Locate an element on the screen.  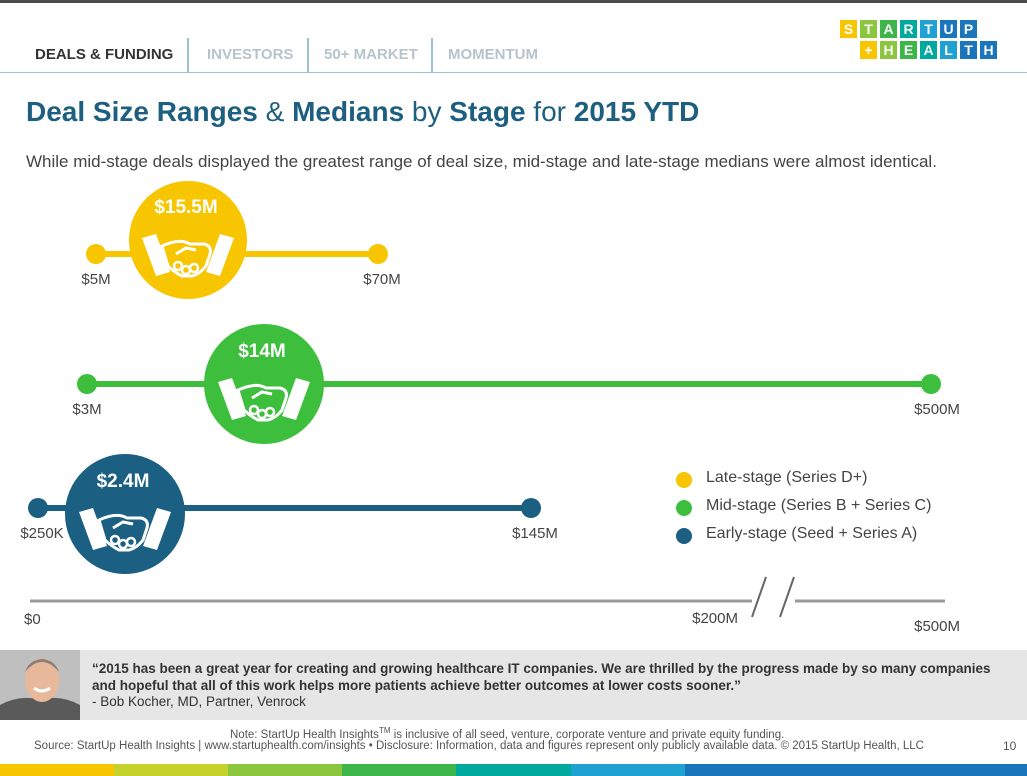
legend-label: Mid-stage (Series B + Series C) is located at coordinates (819, 505).